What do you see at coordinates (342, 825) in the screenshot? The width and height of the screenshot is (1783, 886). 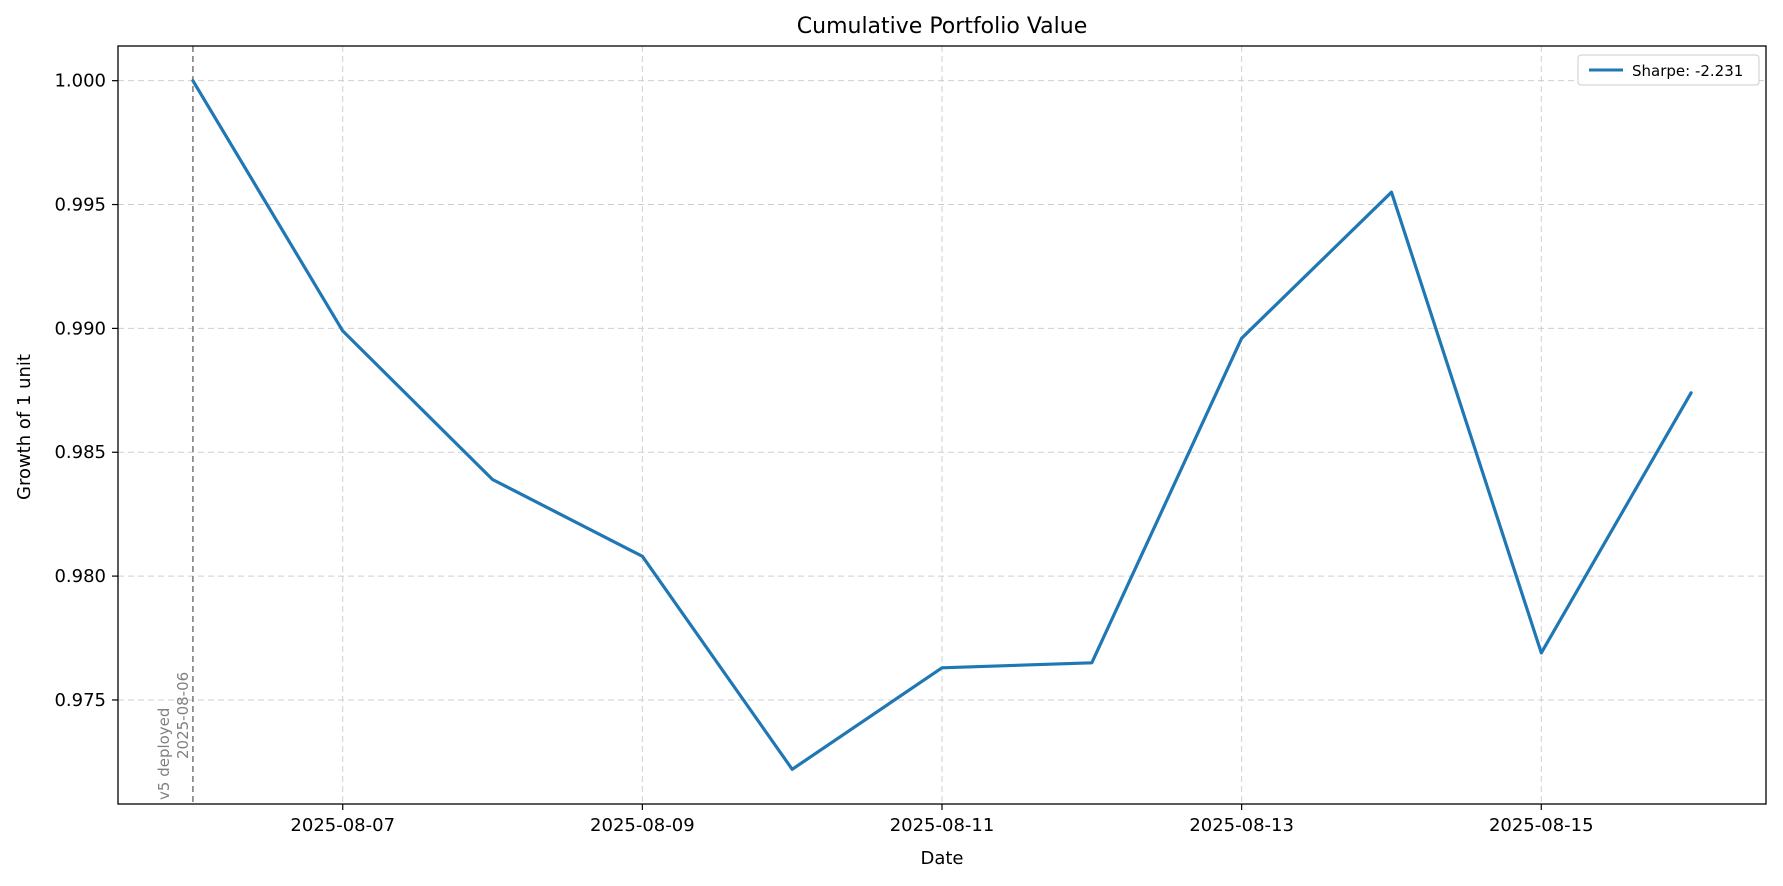 I see `x-tick-label: 2025-08-07` at bounding box center [342, 825].